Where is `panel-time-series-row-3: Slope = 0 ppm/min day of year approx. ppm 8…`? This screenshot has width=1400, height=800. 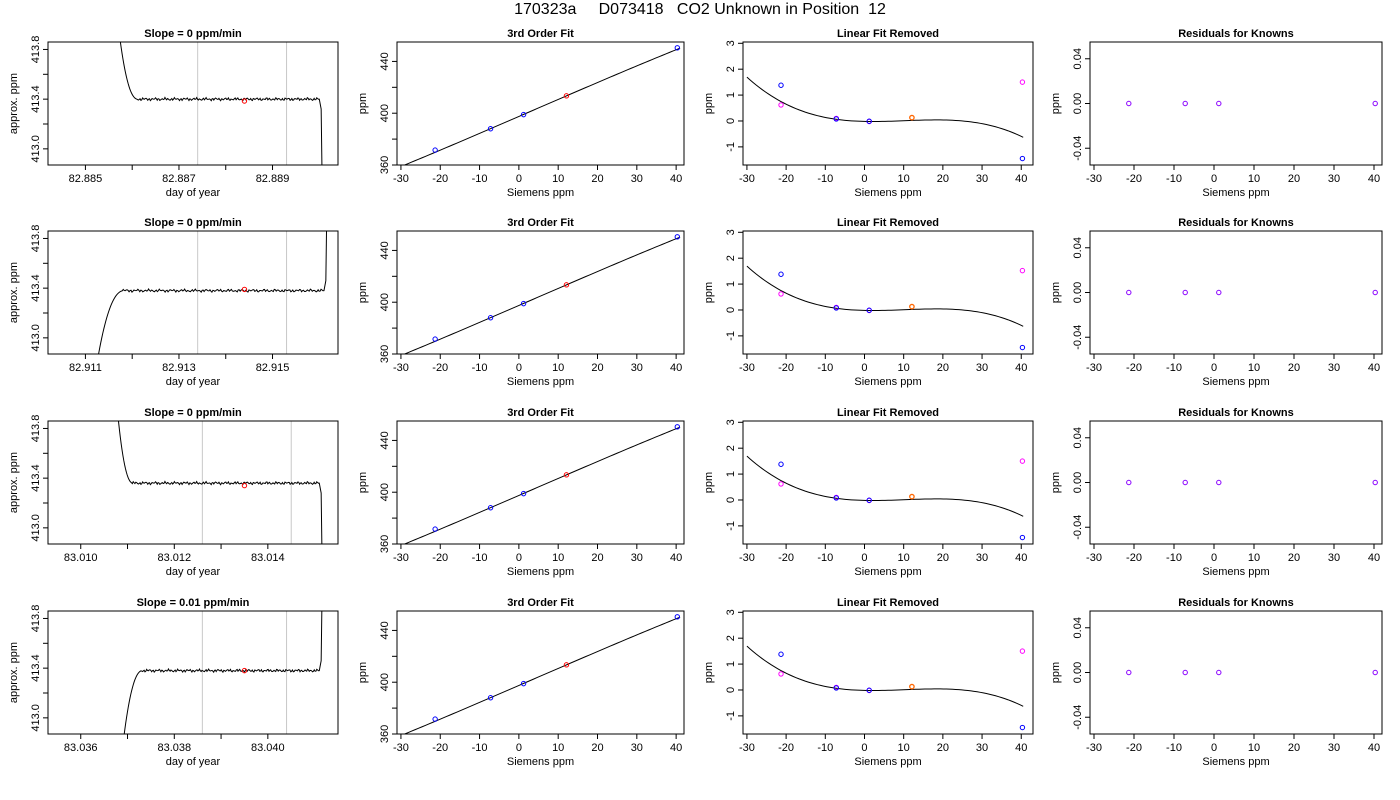
panel-time-series-row-3: Slope = 0 ppm/min day of year approx. ppm 8… is located at coordinates (173, 492).